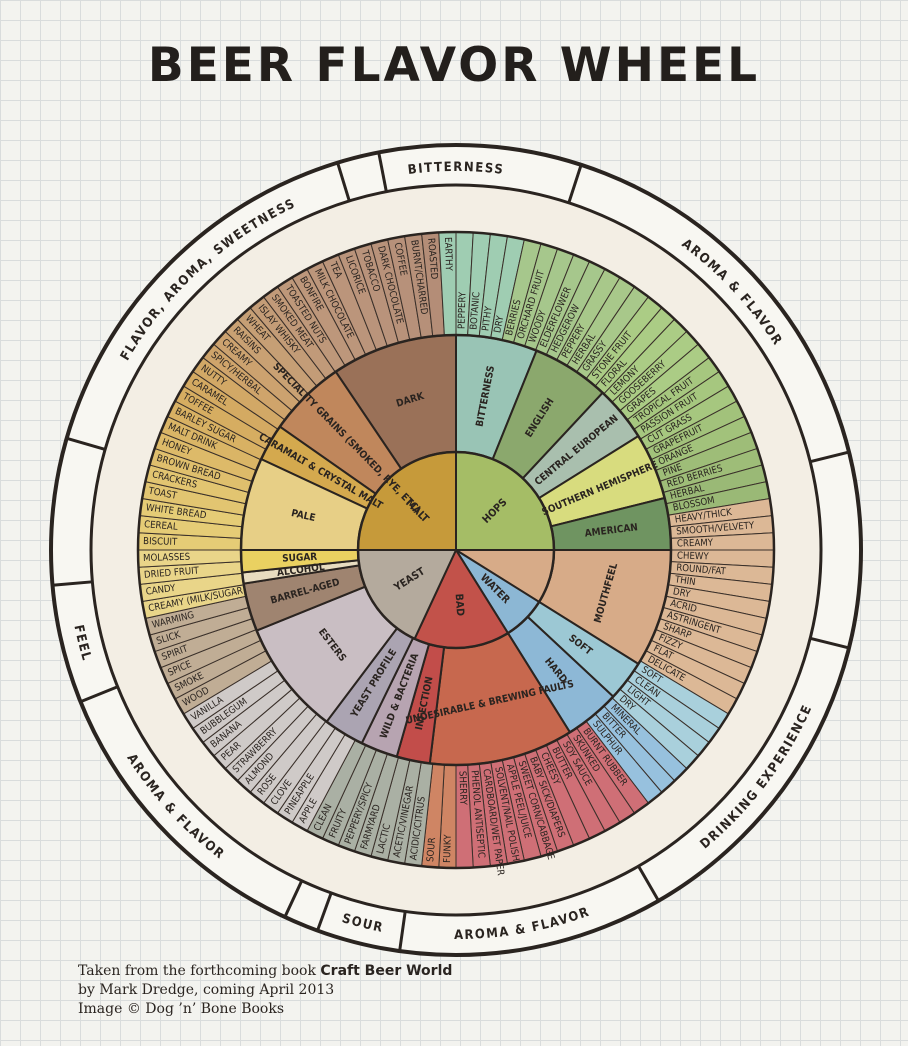 Image resolution: width=908 pixels, height=1046 pixels. What do you see at coordinates (172, 572) in the screenshot?
I see `flavor-label-dried-fruit: DRIED FRUIT` at bounding box center [172, 572].